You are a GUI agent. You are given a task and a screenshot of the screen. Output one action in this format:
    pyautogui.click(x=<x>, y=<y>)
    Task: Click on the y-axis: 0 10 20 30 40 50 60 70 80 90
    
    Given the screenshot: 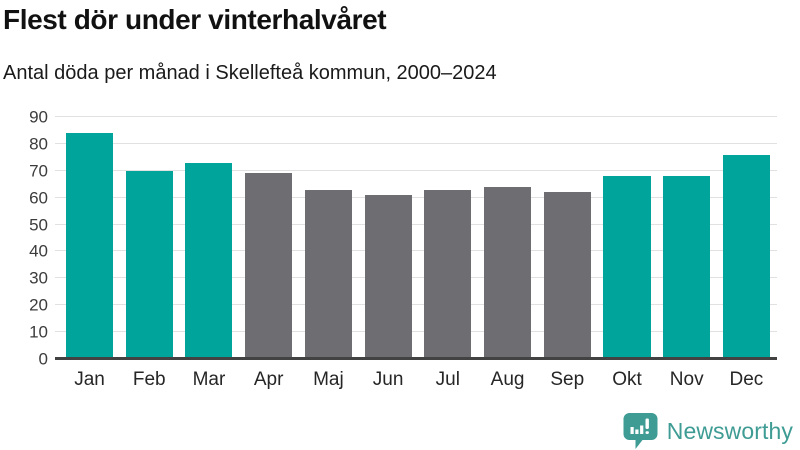 What is the action you would take?
    pyautogui.click(x=24, y=238)
    